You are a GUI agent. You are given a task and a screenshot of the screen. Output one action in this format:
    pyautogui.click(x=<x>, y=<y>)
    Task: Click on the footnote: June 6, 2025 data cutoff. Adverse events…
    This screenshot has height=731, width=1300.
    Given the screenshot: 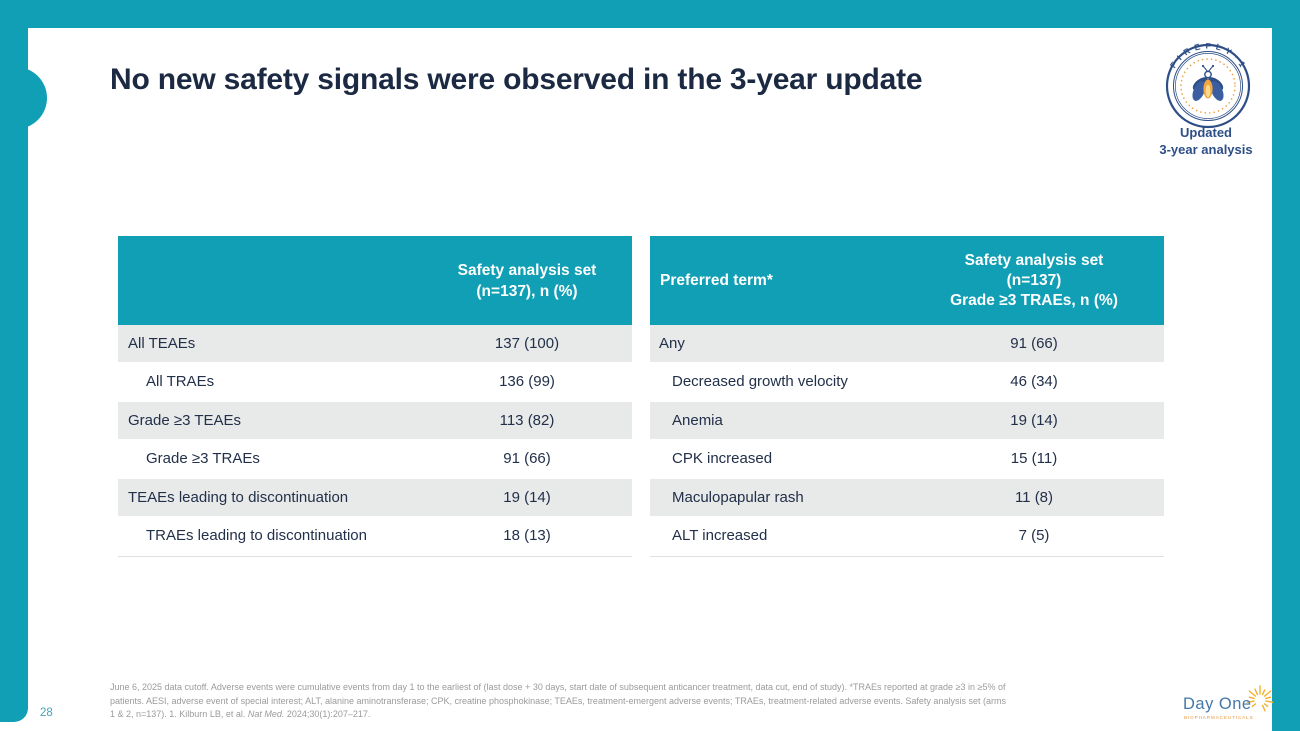 What is the action you would take?
    pyautogui.click(x=650, y=701)
    